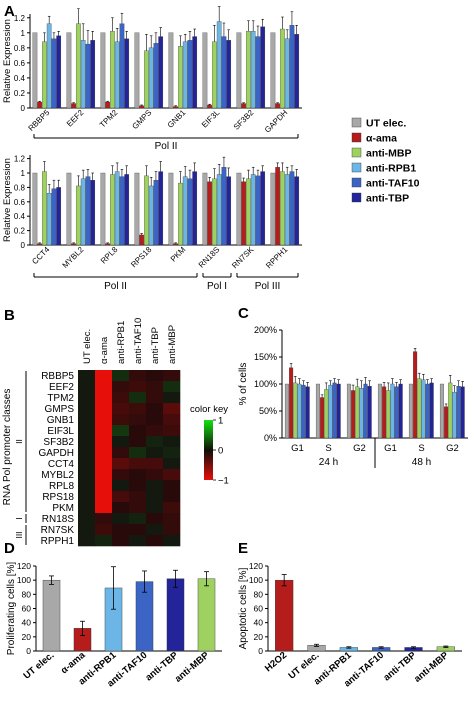 The image size is (474, 705). What do you see at coordinates (58, 497) in the screenshot?
I see `heatmap-row-label: RPS18` at bounding box center [58, 497].